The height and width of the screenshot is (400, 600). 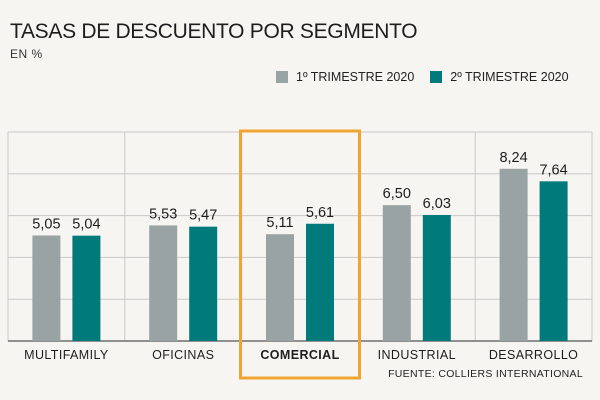 I want to click on bar-2-industrial, so click(x=436, y=277).